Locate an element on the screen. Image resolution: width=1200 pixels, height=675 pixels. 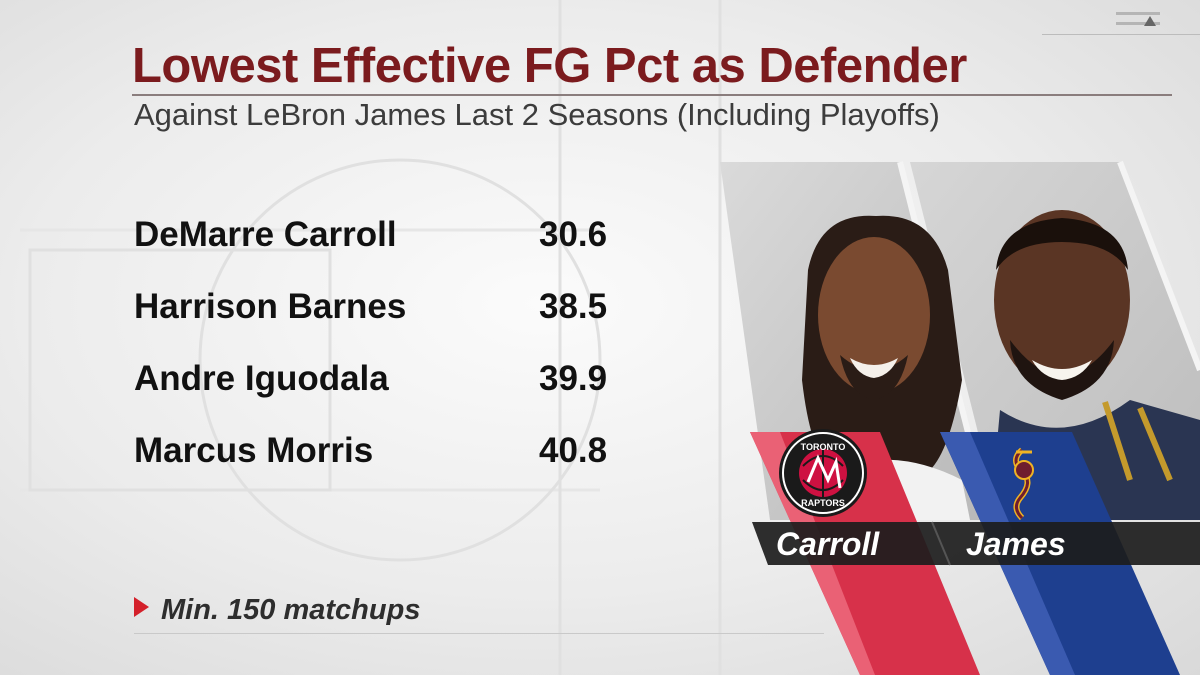
player-name: Marcus Morris is located at coordinates (254, 450).